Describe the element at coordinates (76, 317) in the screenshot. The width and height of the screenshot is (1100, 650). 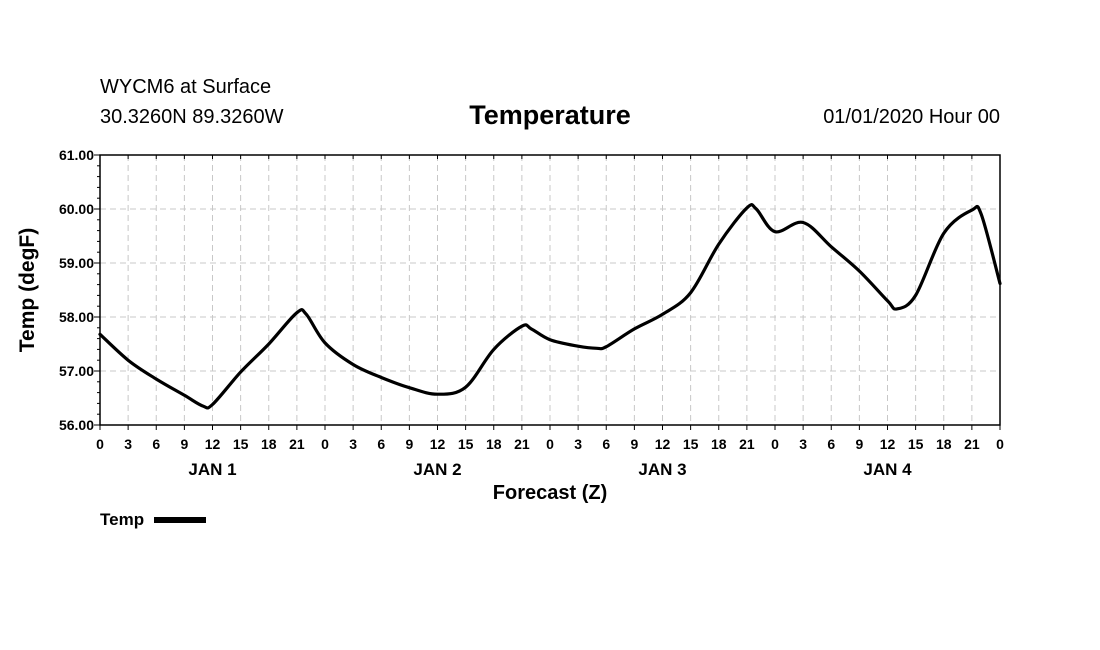
I see `y-tick-label: 58.00` at that location.